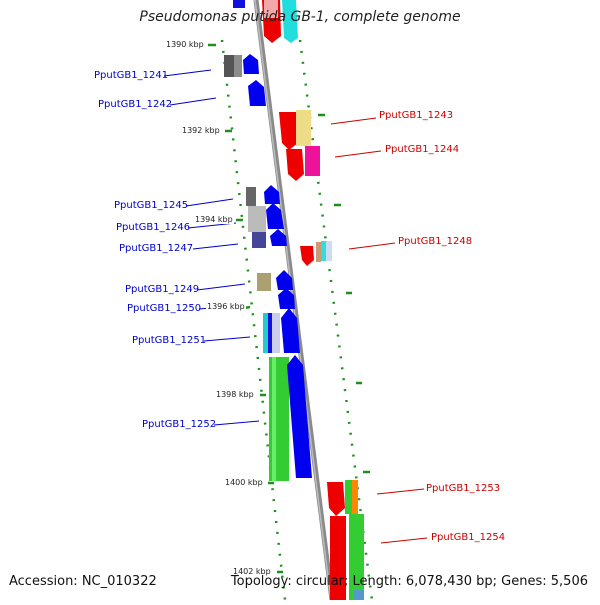 This screenshot has height=605, width=600. Describe the element at coordinates (235, 394) in the screenshot. I see `scale-label: 1398 kbp` at that location.